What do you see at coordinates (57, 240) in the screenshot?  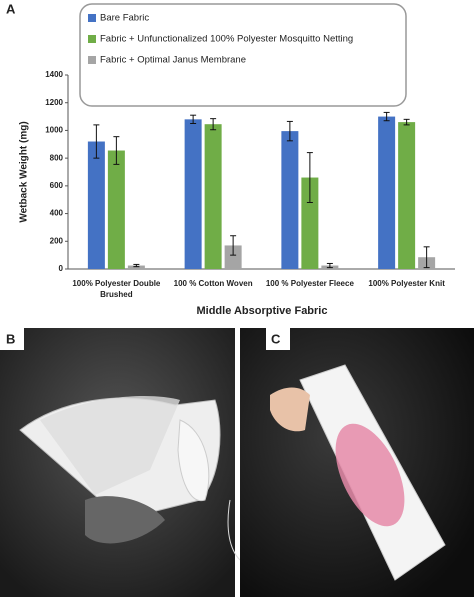 I see `y-tick-label: 200` at bounding box center [57, 240].